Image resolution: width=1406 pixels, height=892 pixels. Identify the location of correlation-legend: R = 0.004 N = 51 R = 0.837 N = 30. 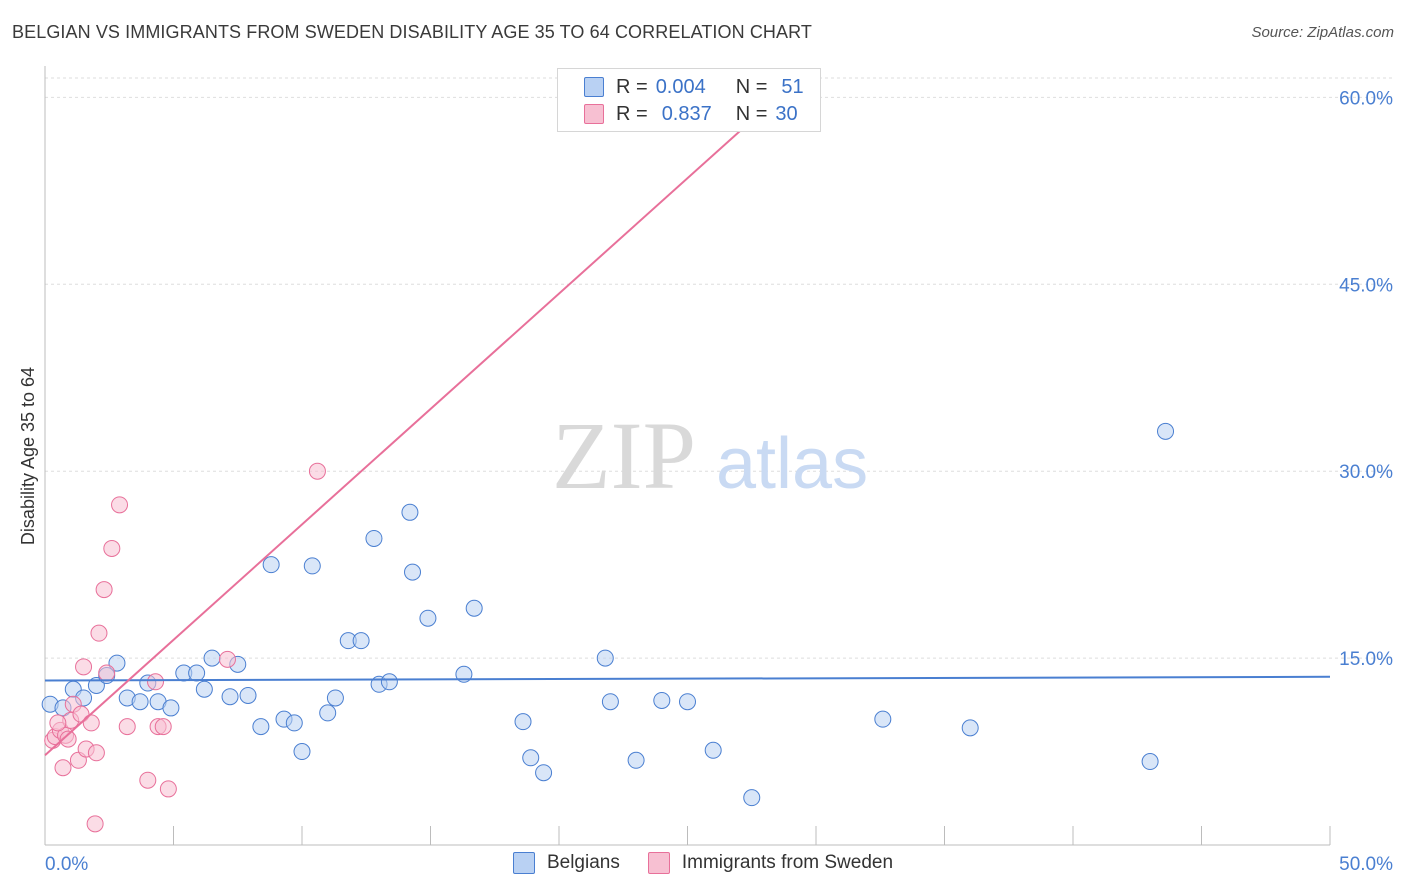
(689, 100).